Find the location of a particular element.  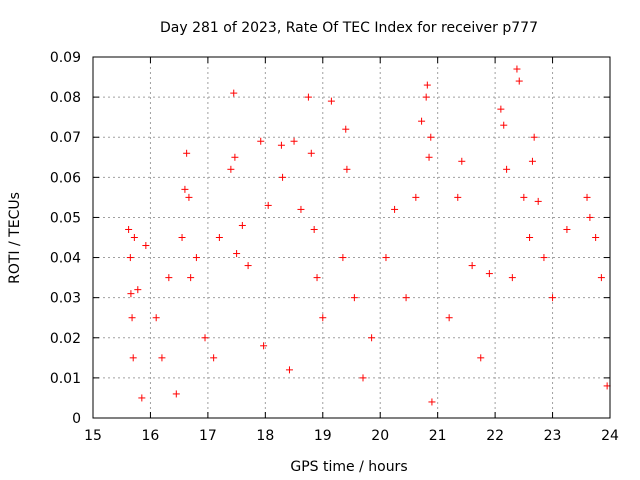

y-tick-label: 0.01 is located at coordinates (65, 379).